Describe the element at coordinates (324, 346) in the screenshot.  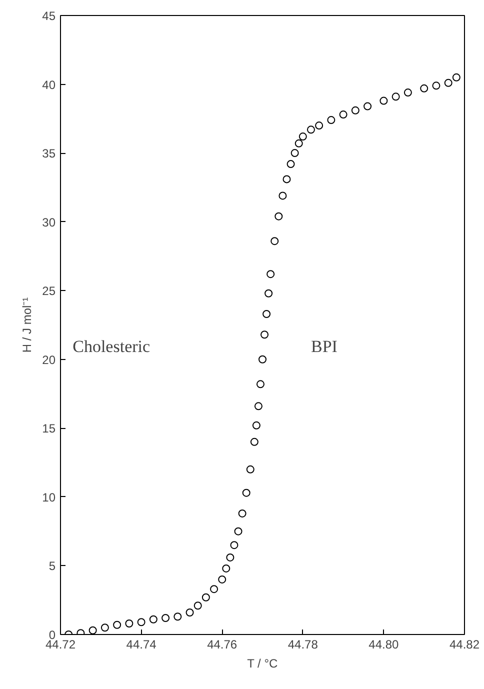
I see `annotation: BPI` at that location.